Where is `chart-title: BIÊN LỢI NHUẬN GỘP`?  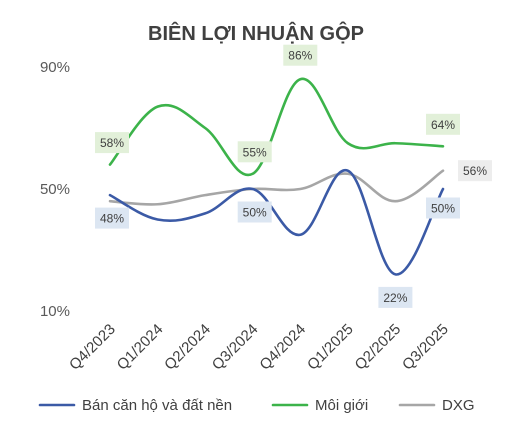 chart-title: BIÊN LỢI NHUẬN GỘP is located at coordinates (256, 33).